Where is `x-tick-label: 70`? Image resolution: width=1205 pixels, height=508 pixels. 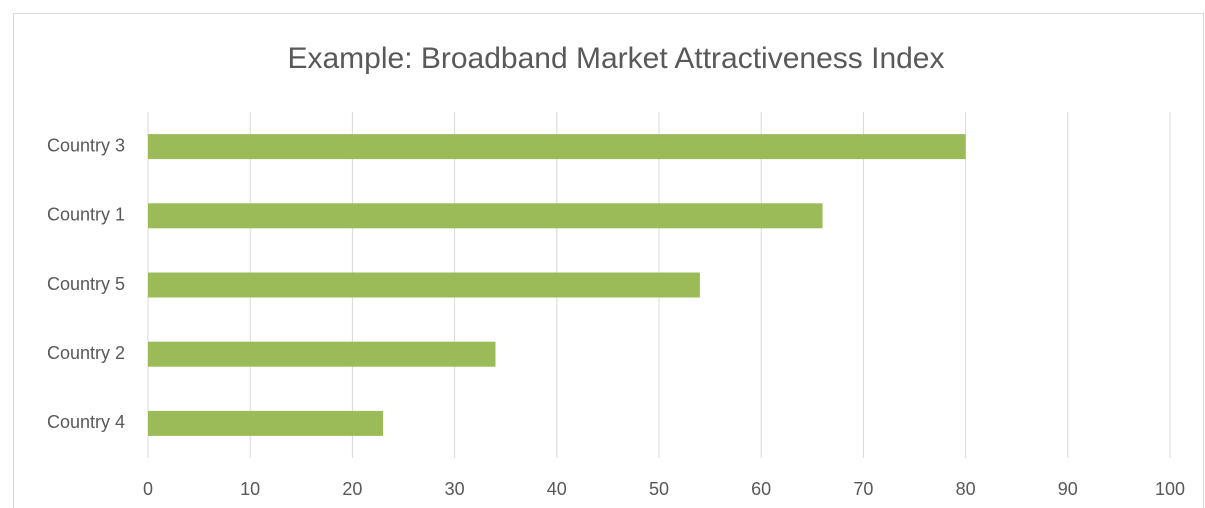 x-tick-label: 70 is located at coordinates (863, 489).